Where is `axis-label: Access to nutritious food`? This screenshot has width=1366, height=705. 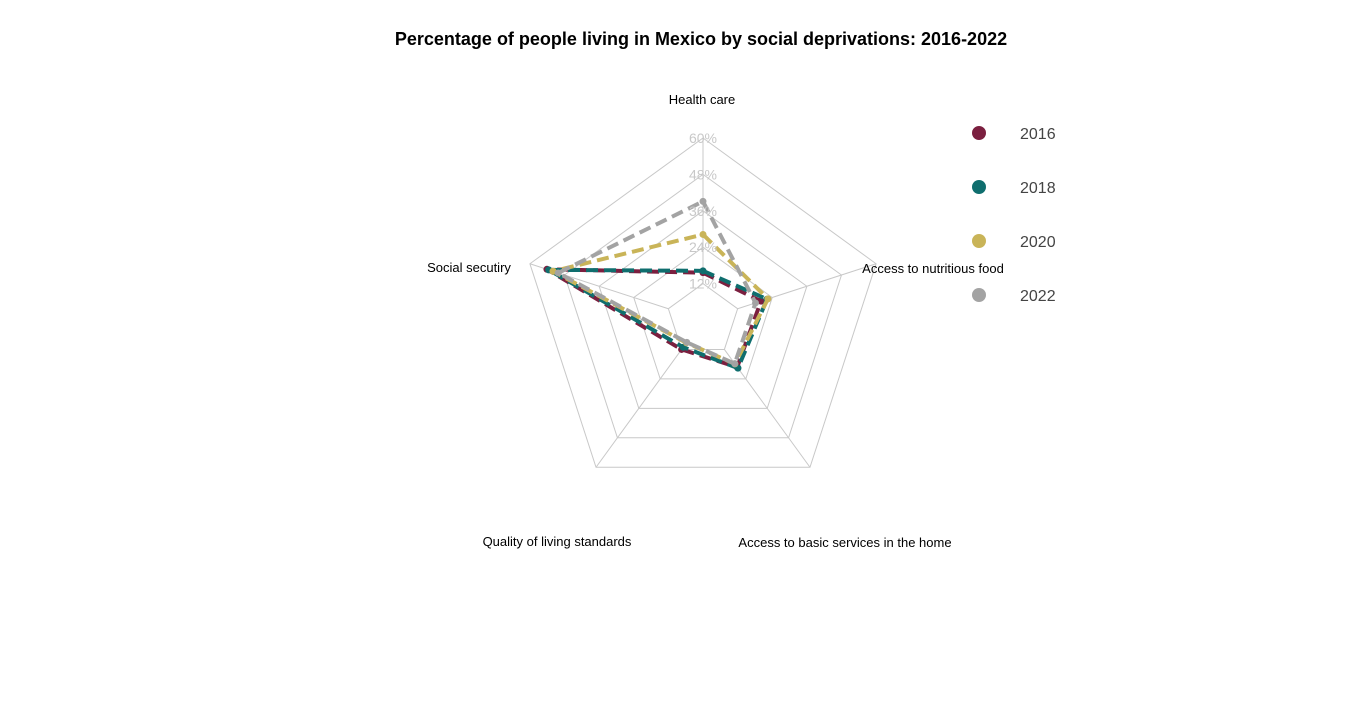
axis-label: Access to nutritious food is located at coordinates (933, 268).